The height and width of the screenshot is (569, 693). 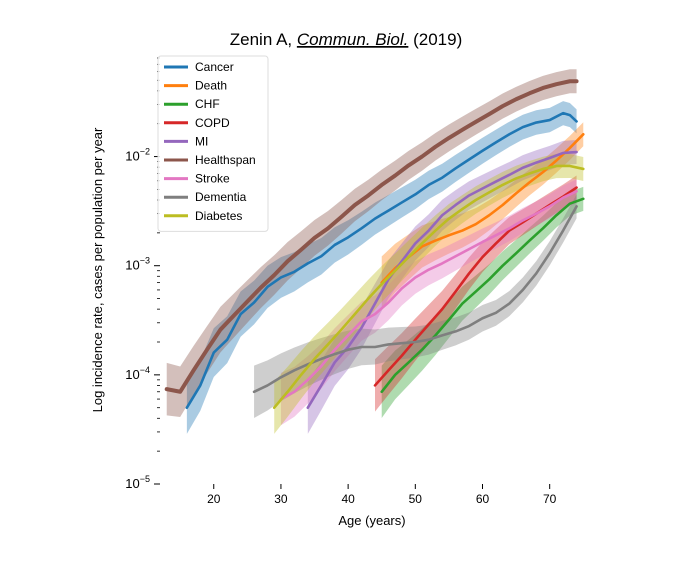 What do you see at coordinates (352, 39) in the screenshot?
I see `title-journal: Commun. Biol.` at bounding box center [352, 39].